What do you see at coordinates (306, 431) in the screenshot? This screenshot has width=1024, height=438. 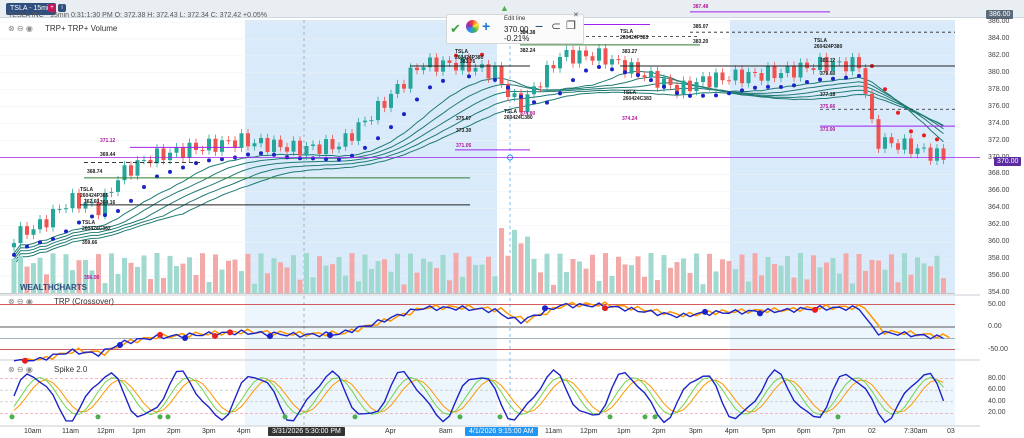 I see `crosshair-time-left: 3/31/2026 5:30:00 PM` at bounding box center [306, 431].